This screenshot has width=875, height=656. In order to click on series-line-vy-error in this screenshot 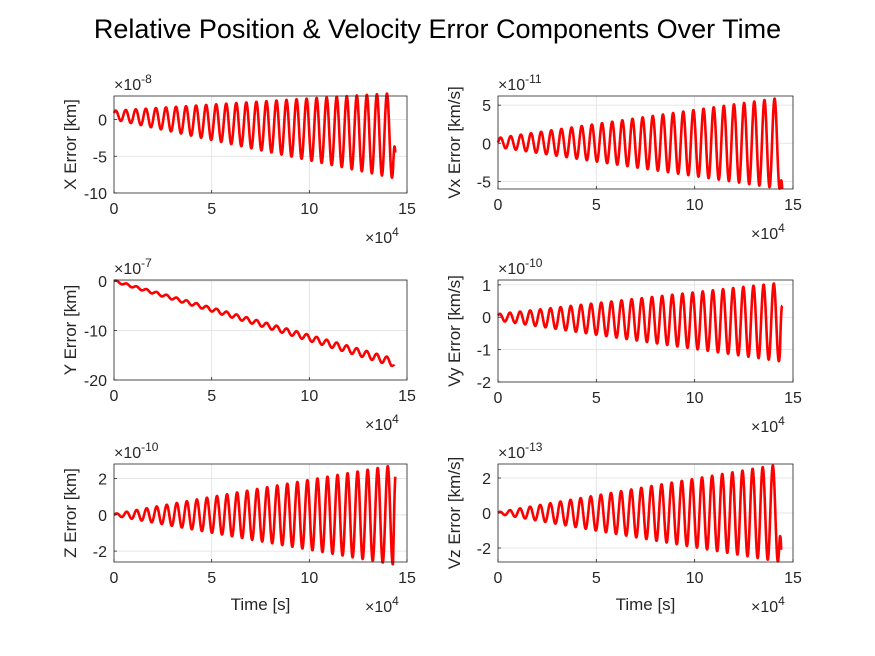, I will do `click(640, 322)`.